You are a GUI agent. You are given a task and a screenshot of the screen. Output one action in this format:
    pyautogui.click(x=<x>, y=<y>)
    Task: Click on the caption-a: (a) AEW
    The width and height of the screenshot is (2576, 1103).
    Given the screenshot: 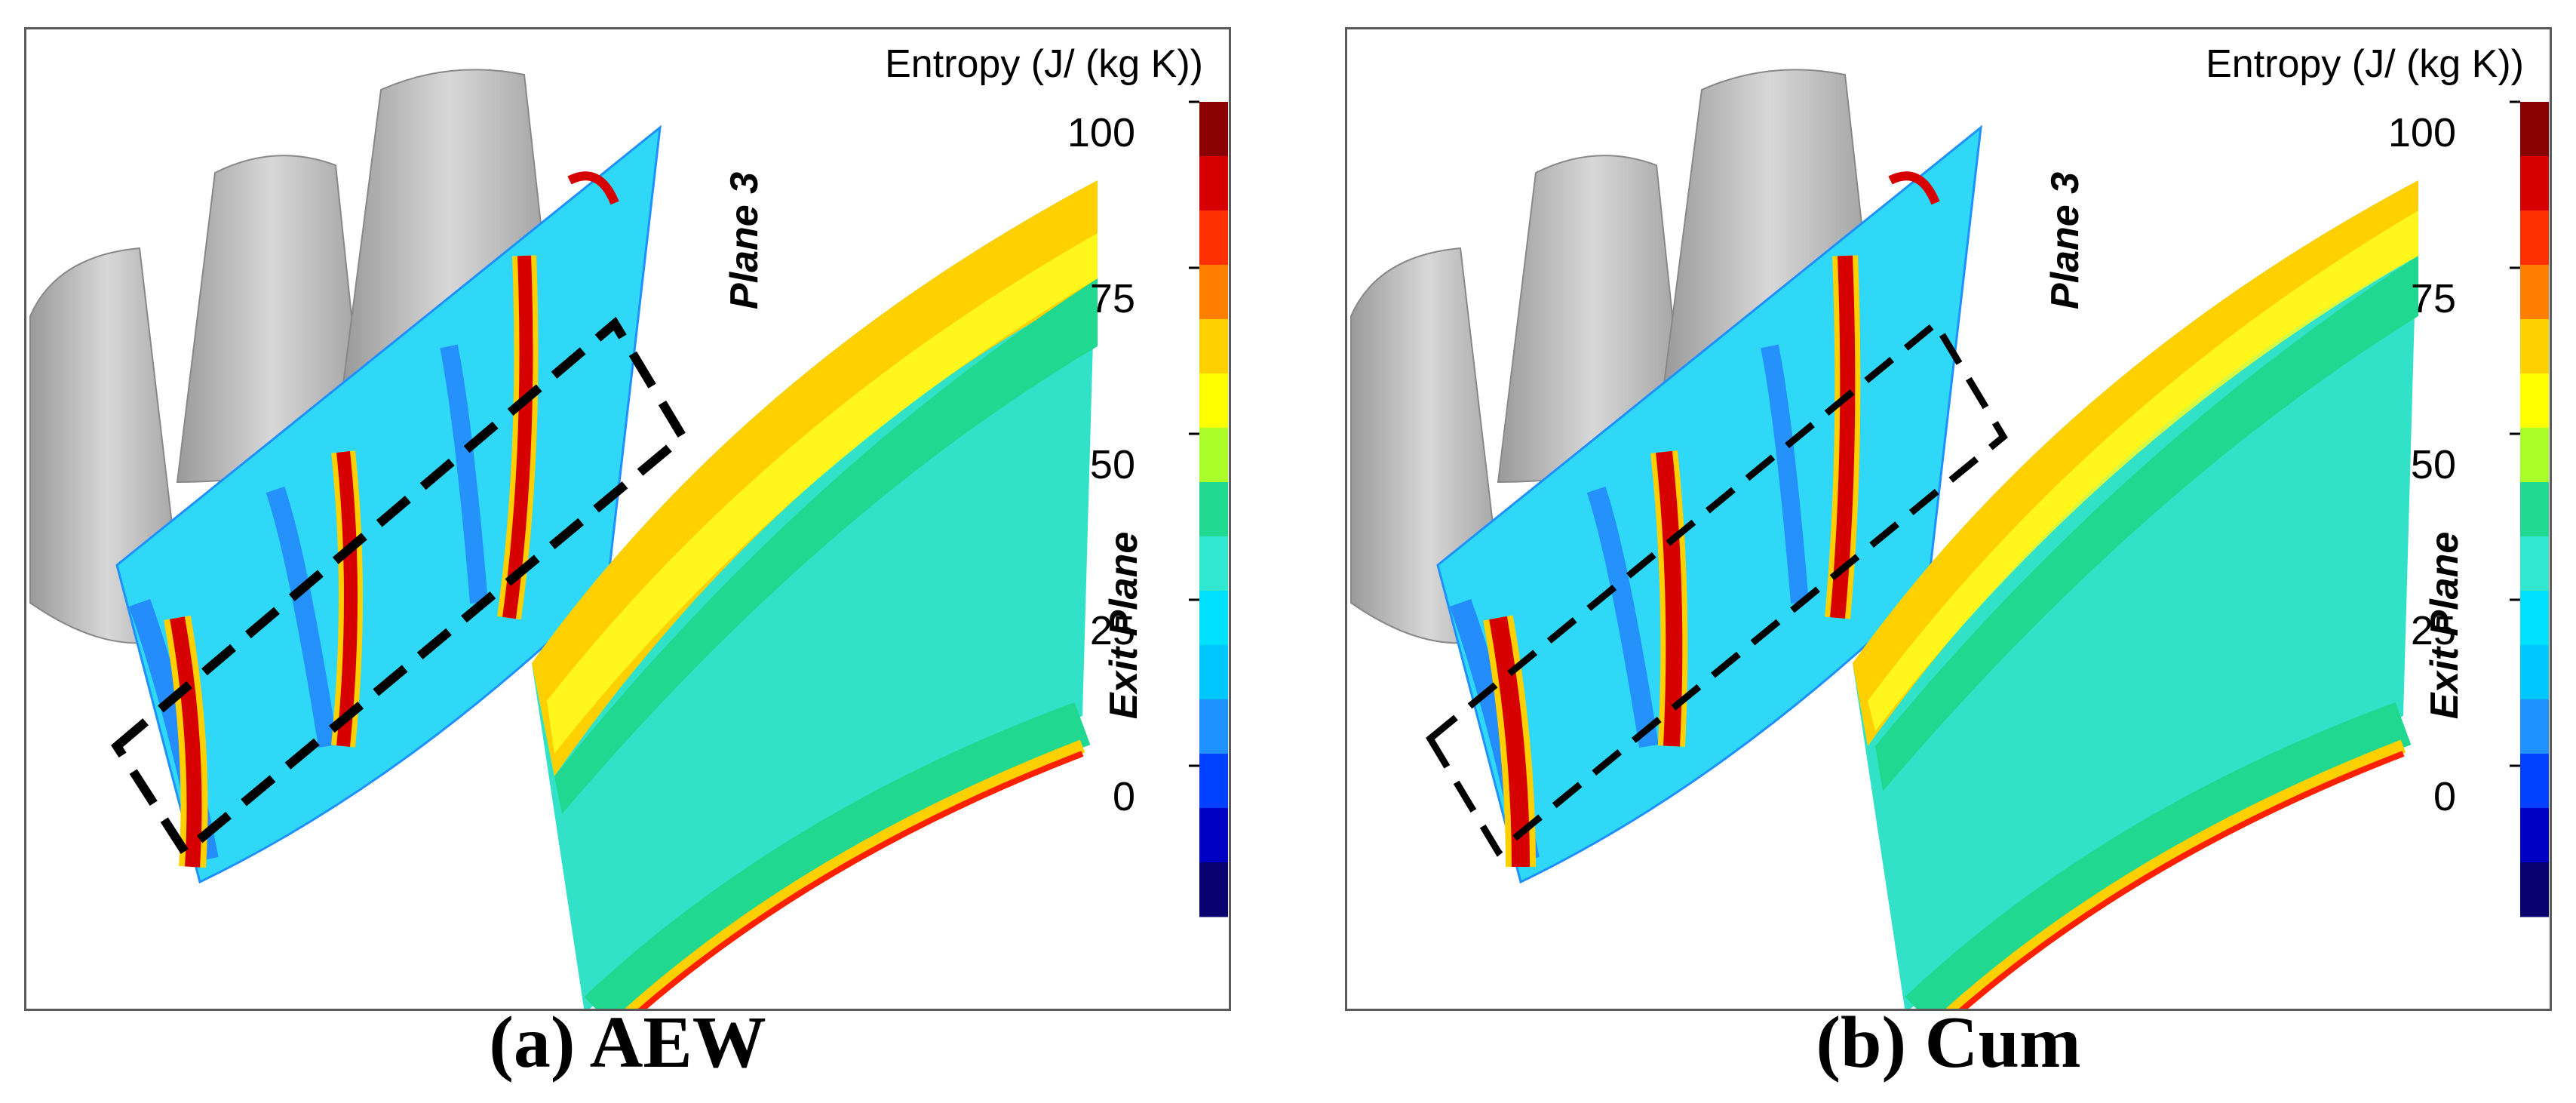 What is the action you would take?
    pyautogui.click(x=627, y=1042)
    